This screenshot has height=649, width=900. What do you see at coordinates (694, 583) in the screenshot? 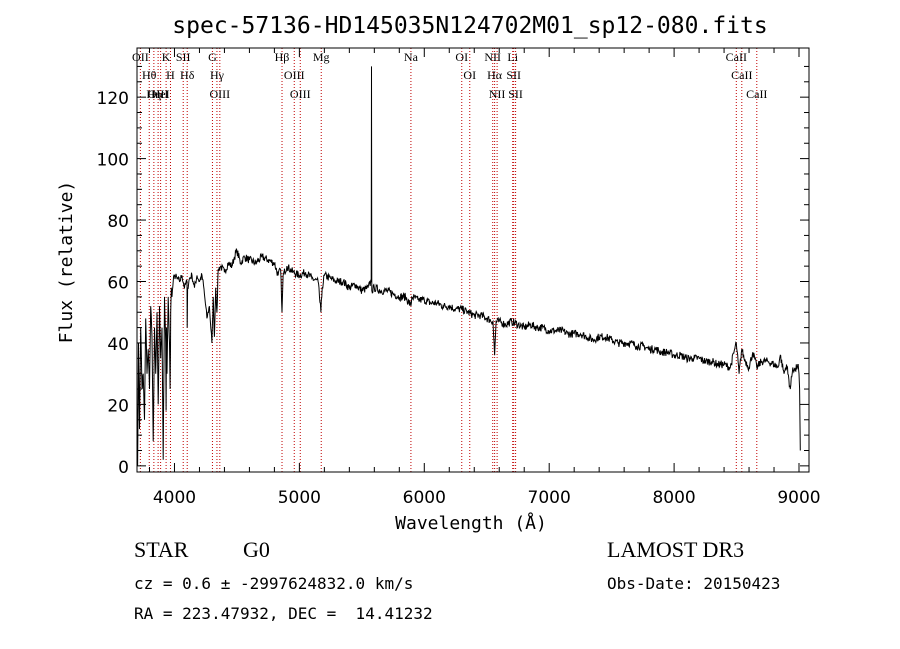
I see `observation-date: Obs-Date: 20150423` at bounding box center [694, 583].